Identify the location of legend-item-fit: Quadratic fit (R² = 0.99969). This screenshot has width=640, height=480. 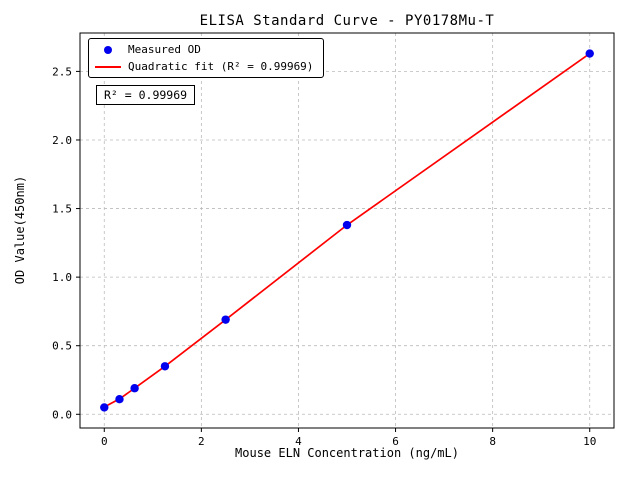
(204, 66).